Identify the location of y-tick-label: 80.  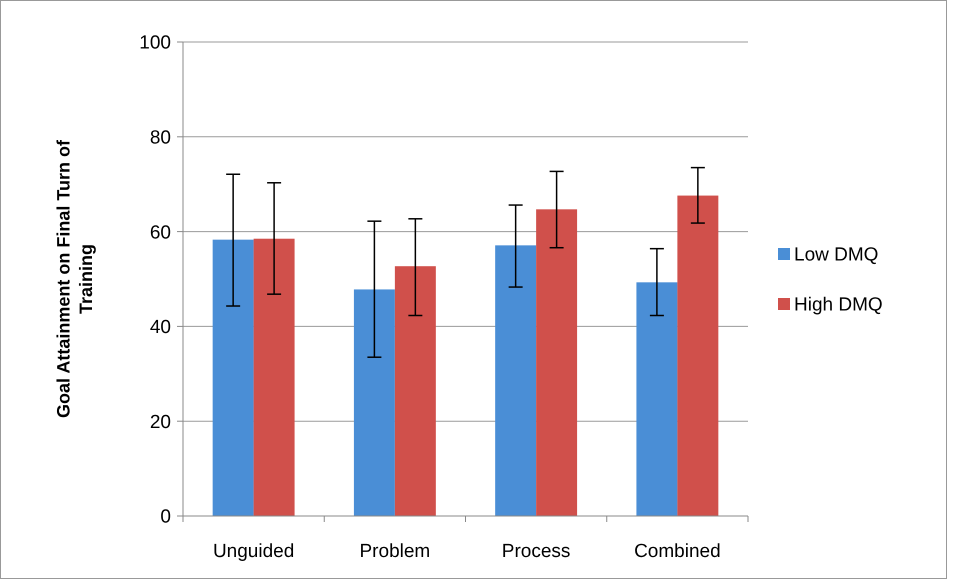
(160, 137).